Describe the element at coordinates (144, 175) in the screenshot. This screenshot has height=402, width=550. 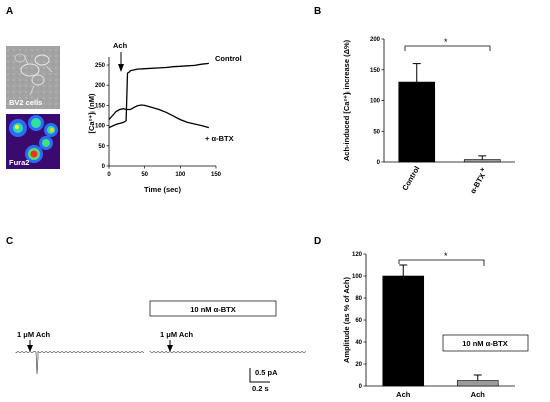
I see `x-tick-label-a: 50` at that location.